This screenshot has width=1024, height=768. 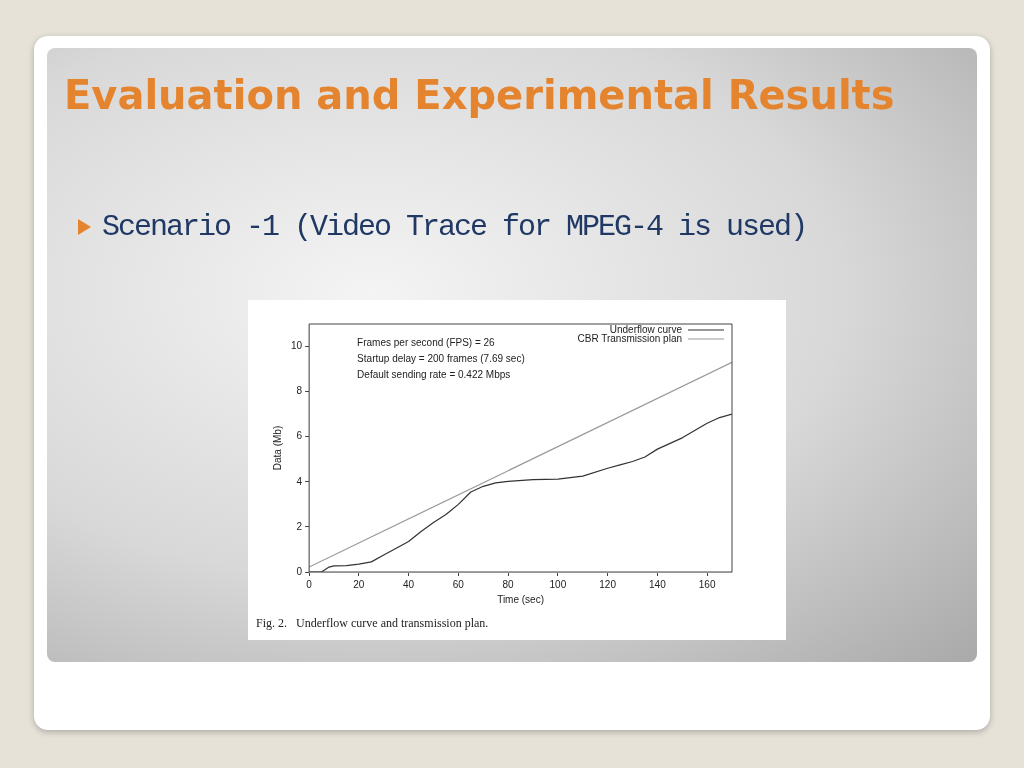 What do you see at coordinates (299, 526) in the screenshot?
I see `y-tick-label: 2` at bounding box center [299, 526].